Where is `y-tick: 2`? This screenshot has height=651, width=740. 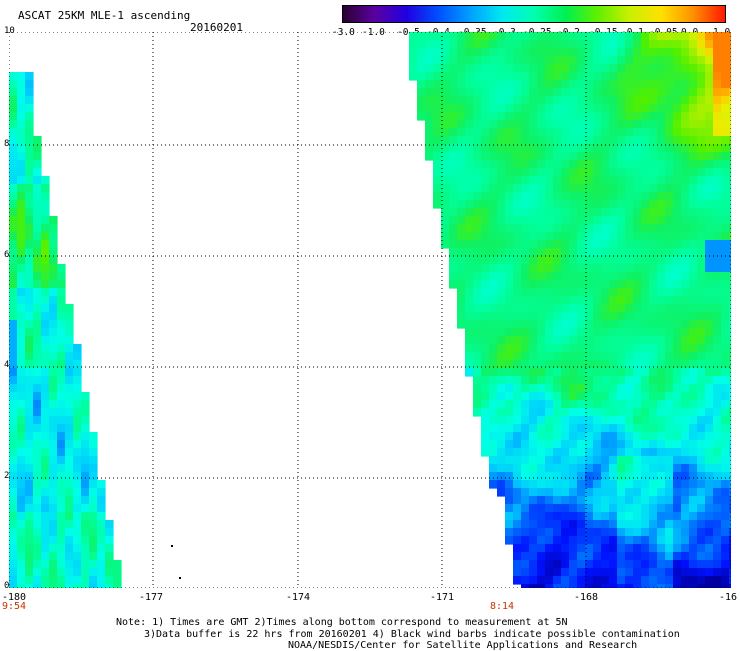
y-tick: 2 is located at coordinates (7, 476).